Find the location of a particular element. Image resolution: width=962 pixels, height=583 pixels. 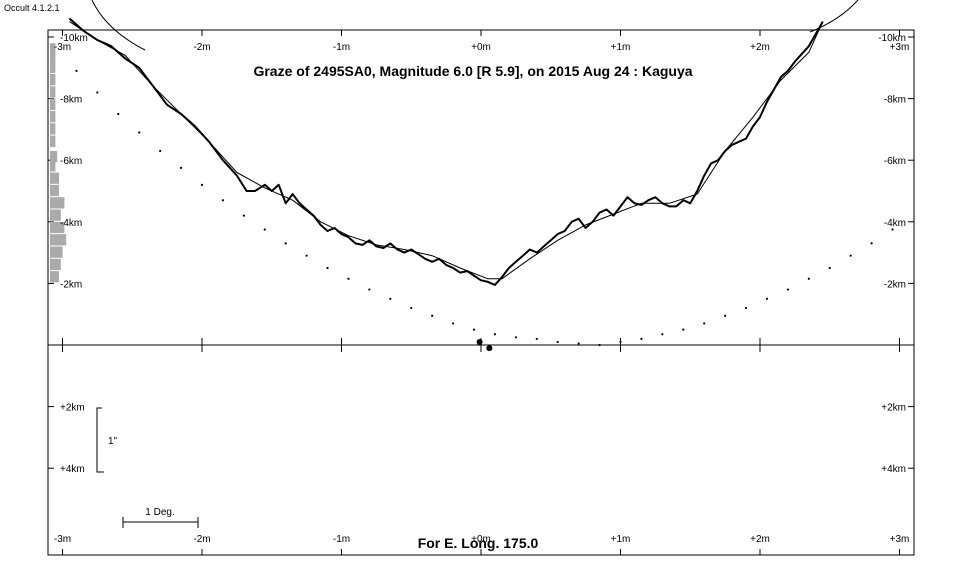

app-version-label: Occult 4.1.2.1 is located at coordinates (32, 8).